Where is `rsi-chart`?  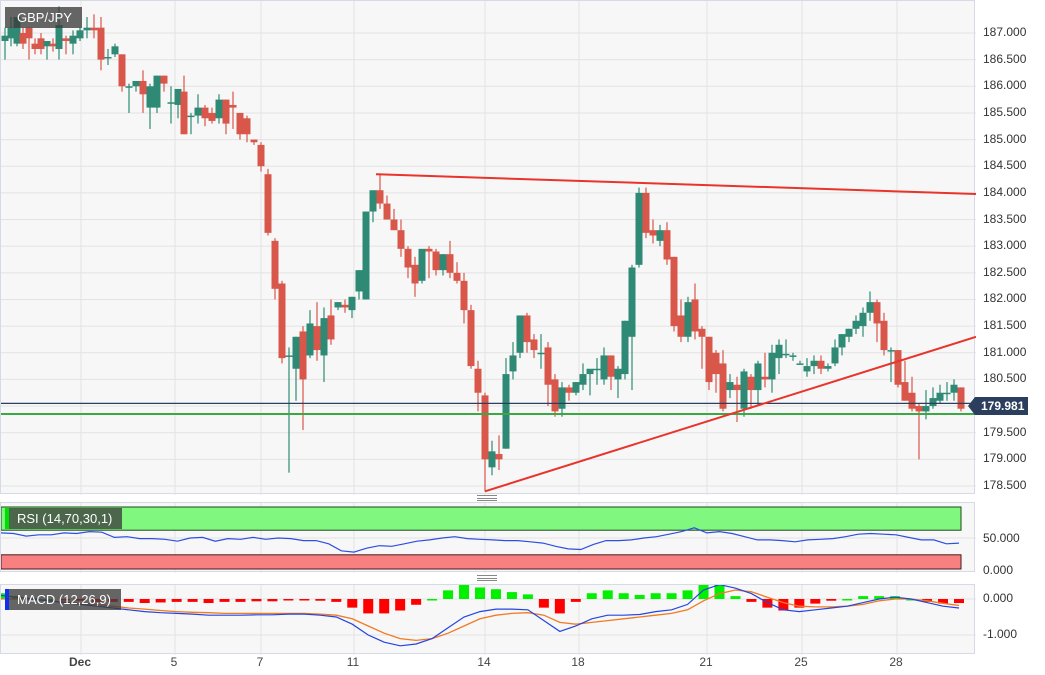
rsi-chart is located at coordinates (488, 538).